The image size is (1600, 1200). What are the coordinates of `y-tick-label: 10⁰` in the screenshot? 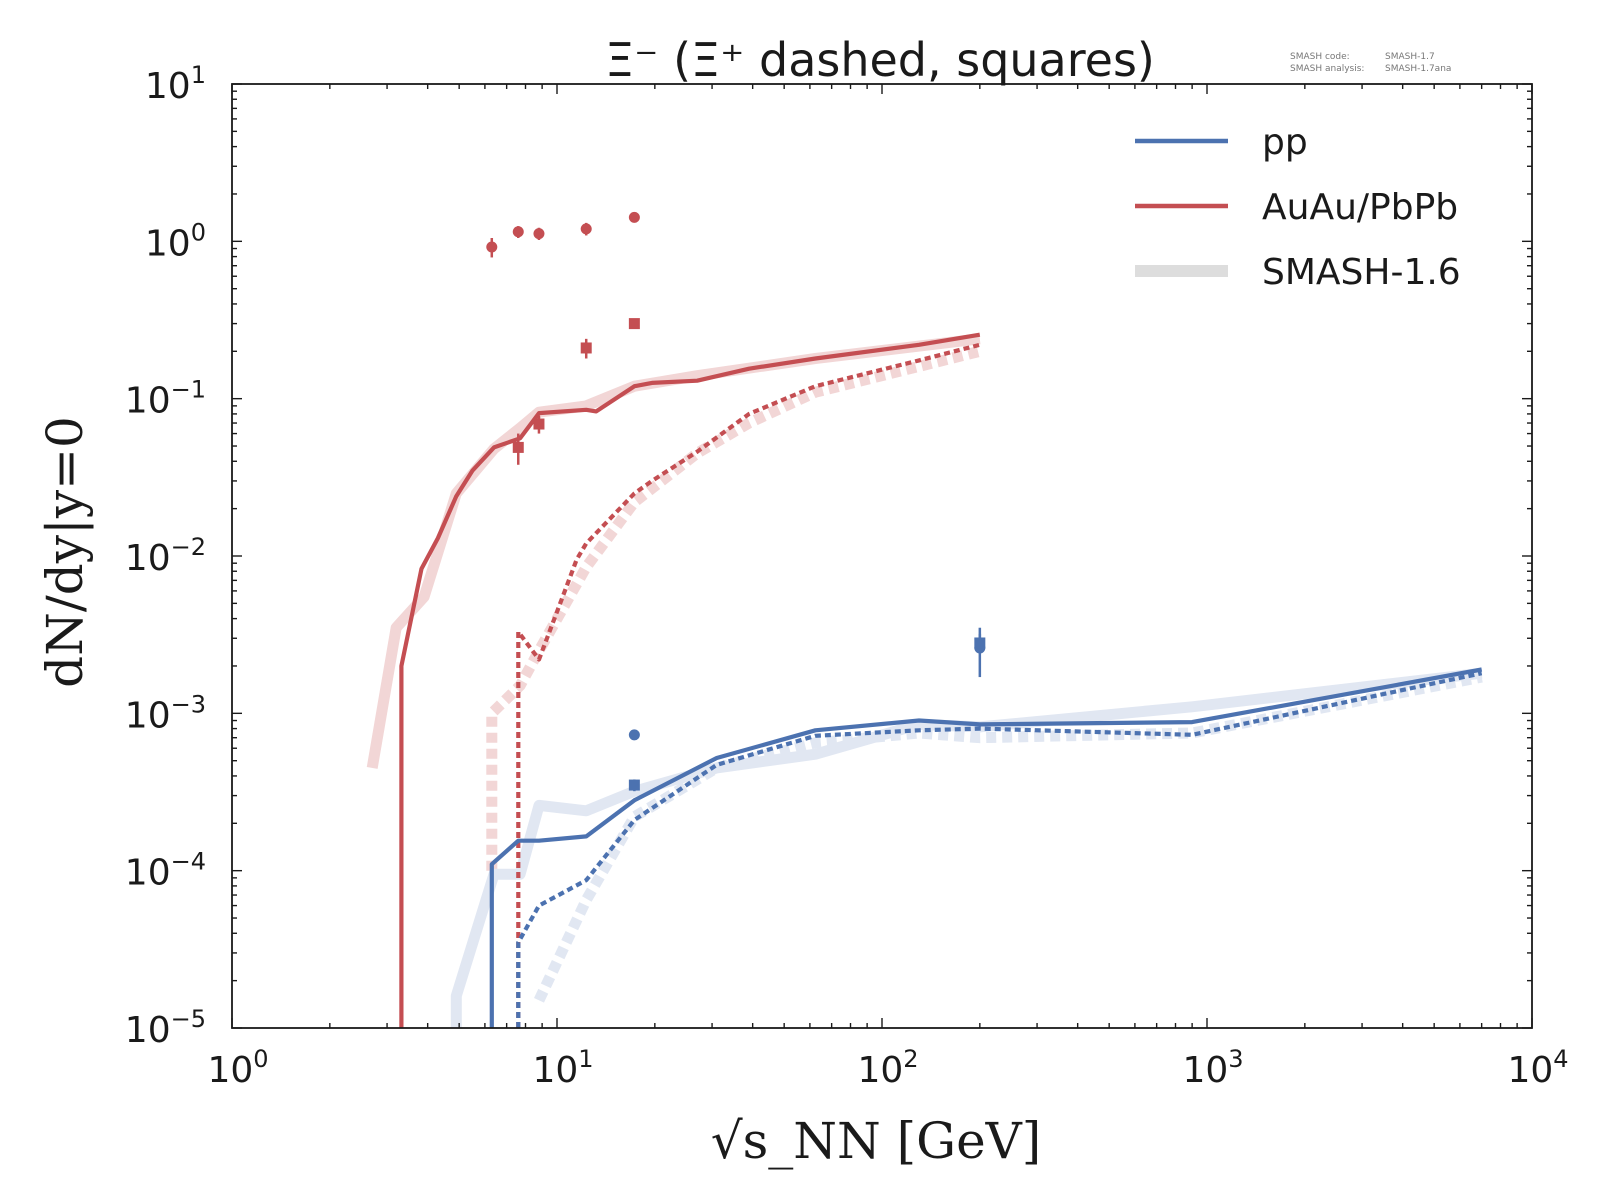 It's located at (175, 241).